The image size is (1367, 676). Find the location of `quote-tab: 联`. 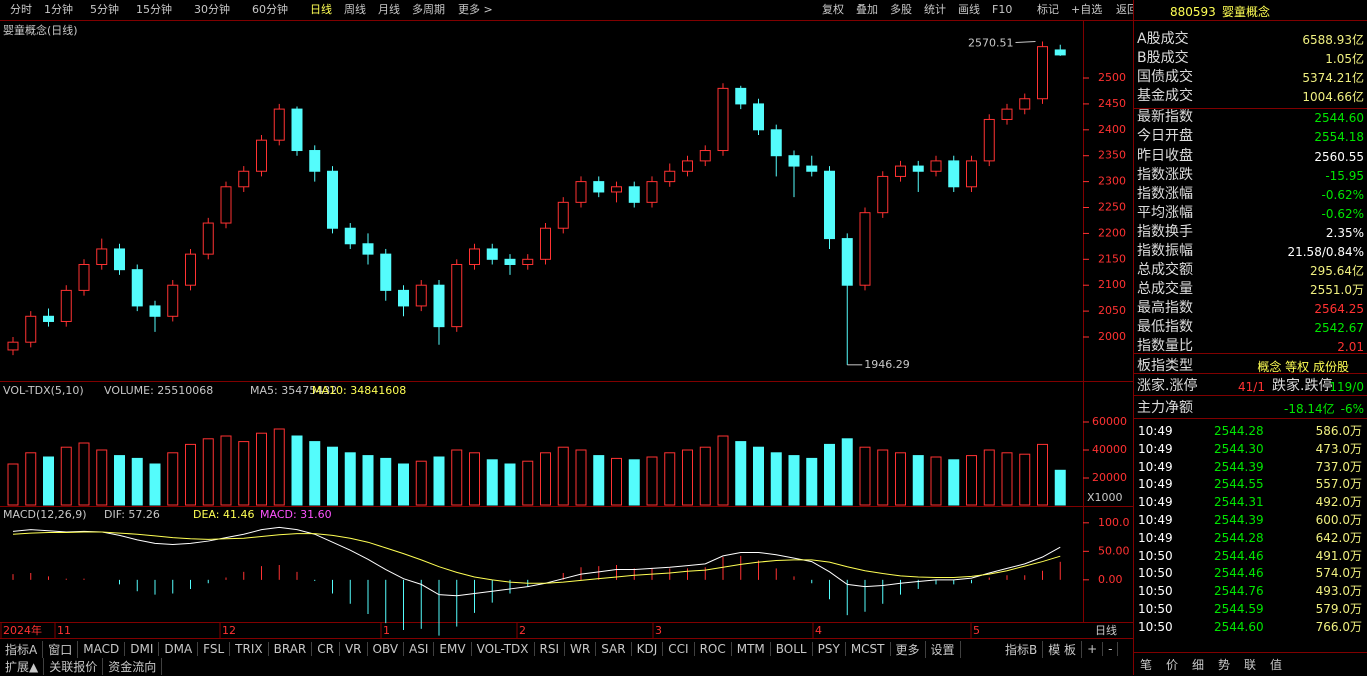

quote-tab: 联 is located at coordinates (1250, 665).